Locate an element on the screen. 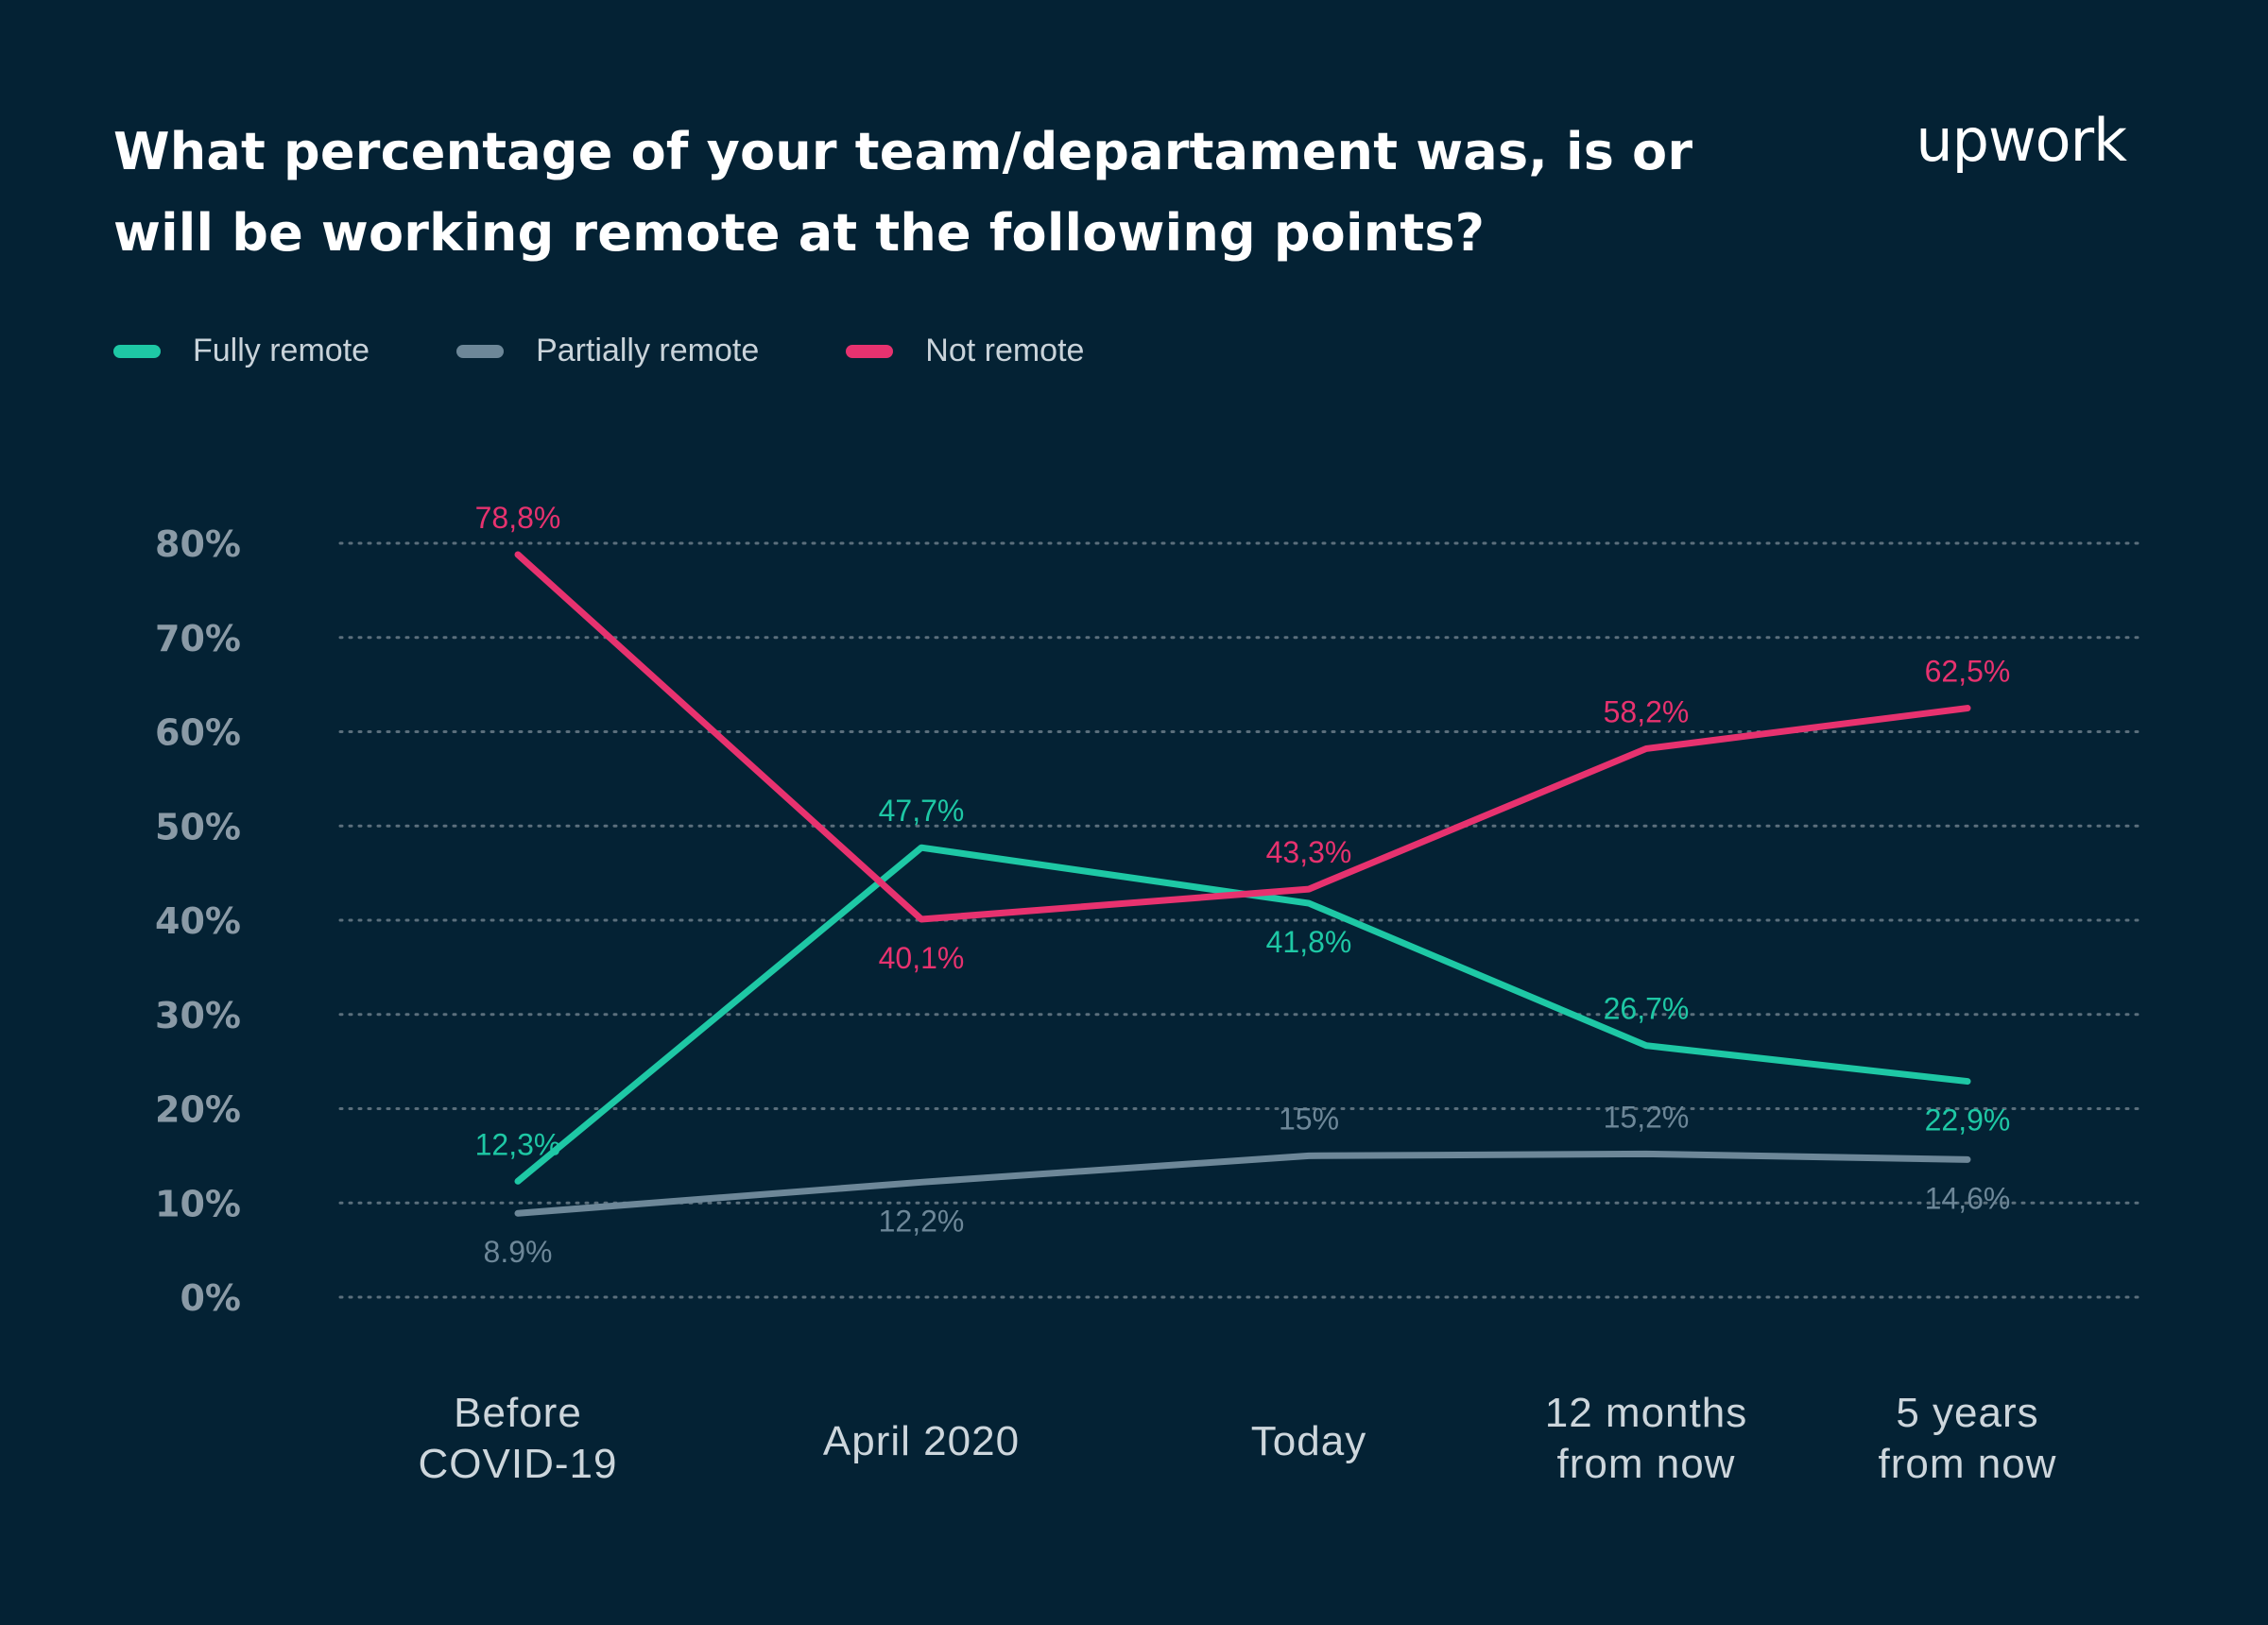 The image size is (2268, 1625). x-tick-label: 12 months is located at coordinates (1646, 1413).